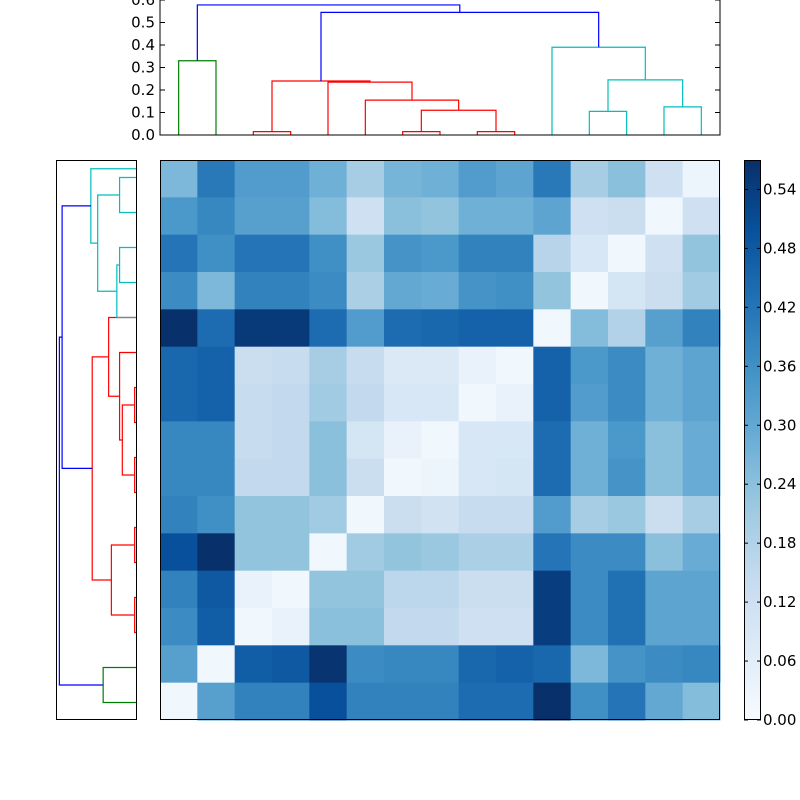 The image size is (800, 800). Describe the element at coordinates (143, 90) in the screenshot. I see `top-ytick-label-2: 0.2` at that location.